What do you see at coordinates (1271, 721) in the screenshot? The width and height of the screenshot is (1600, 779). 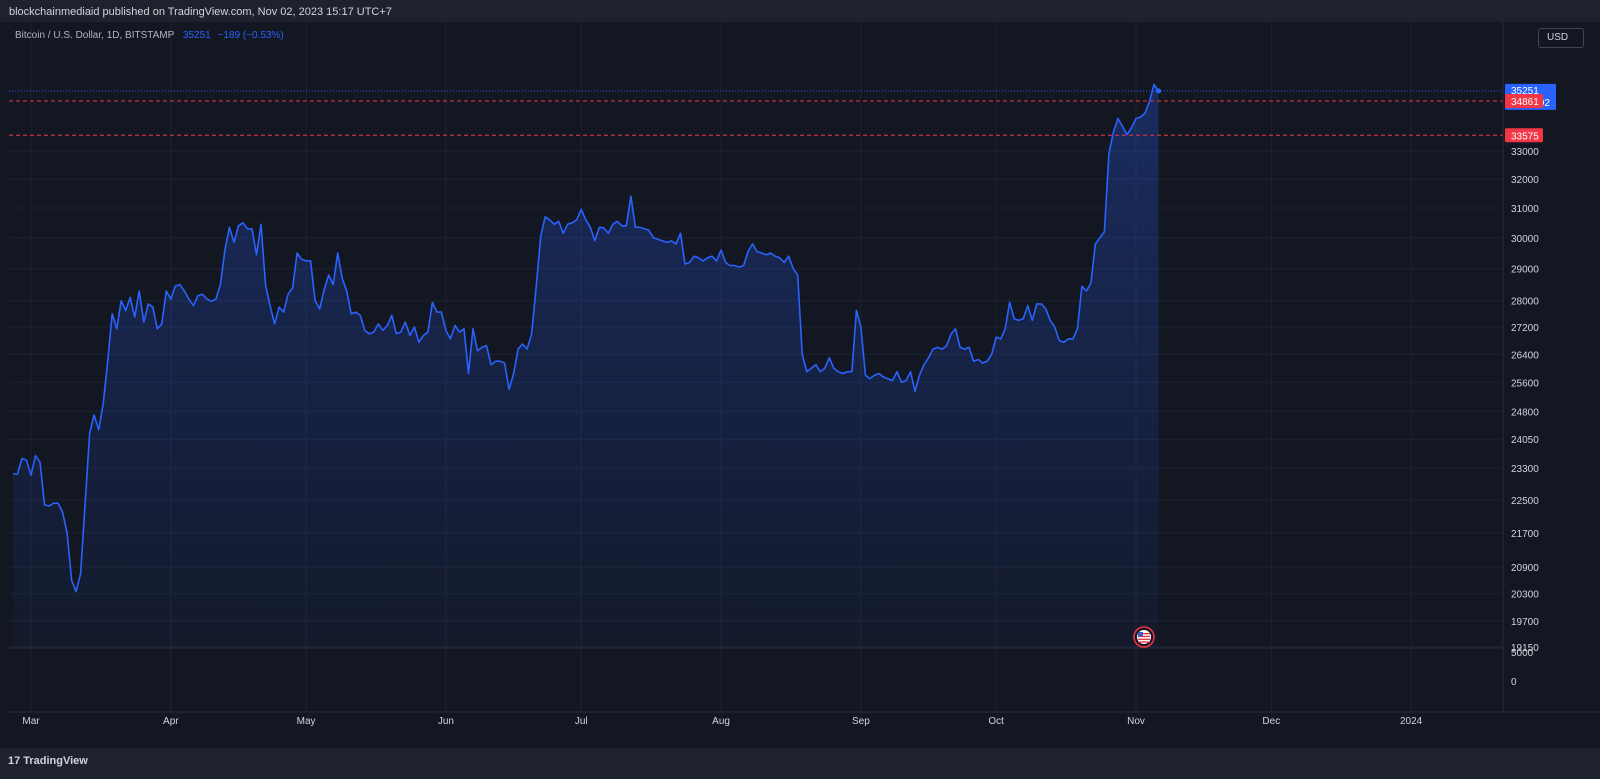 I see `x-axis-tick-label: Dec` at bounding box center [1271, 721].